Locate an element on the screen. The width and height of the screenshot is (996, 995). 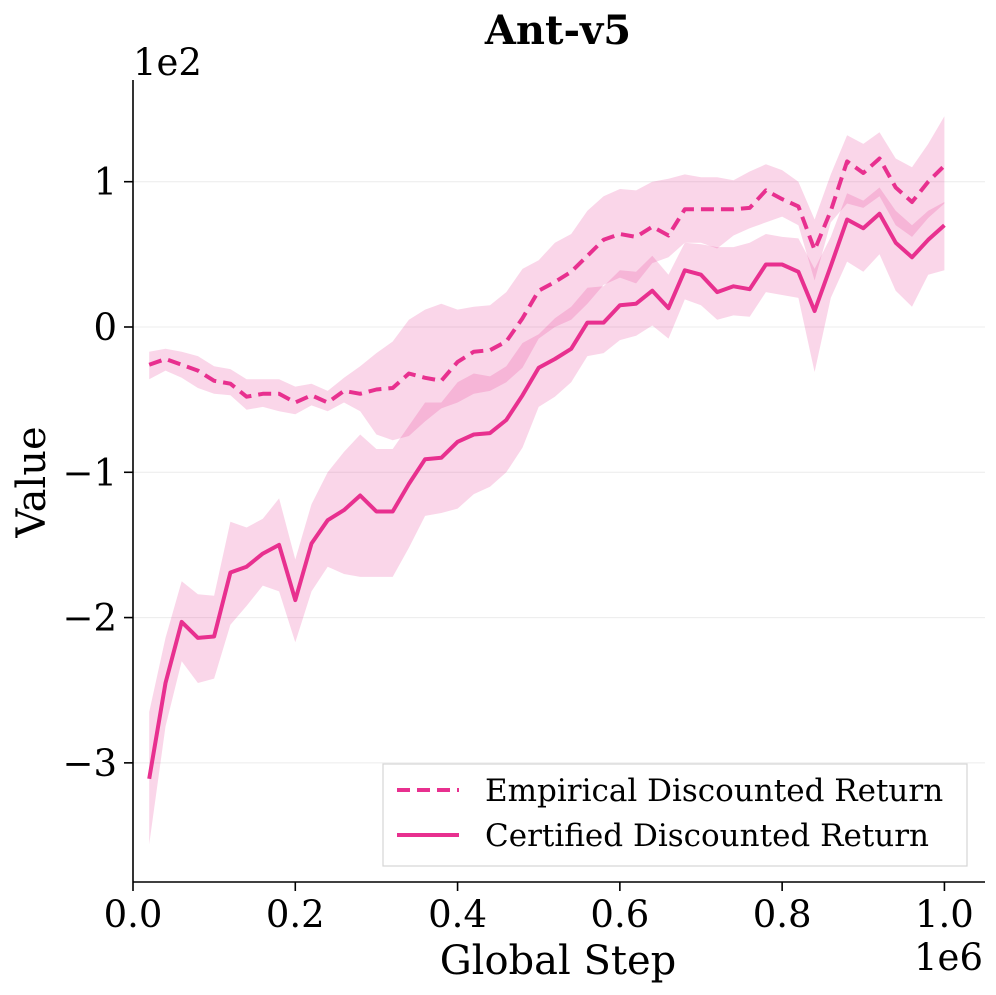
y-tick-label: 0 is located at coordinates (105, 327).